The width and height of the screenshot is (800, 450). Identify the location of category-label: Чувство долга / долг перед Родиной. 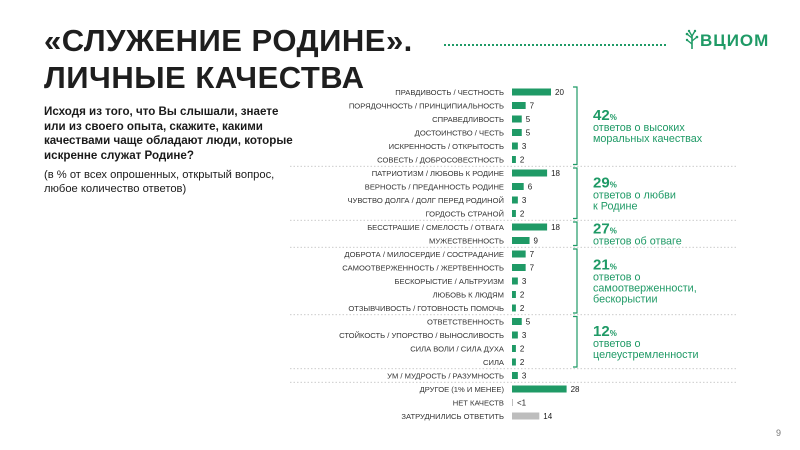
(425, 200).